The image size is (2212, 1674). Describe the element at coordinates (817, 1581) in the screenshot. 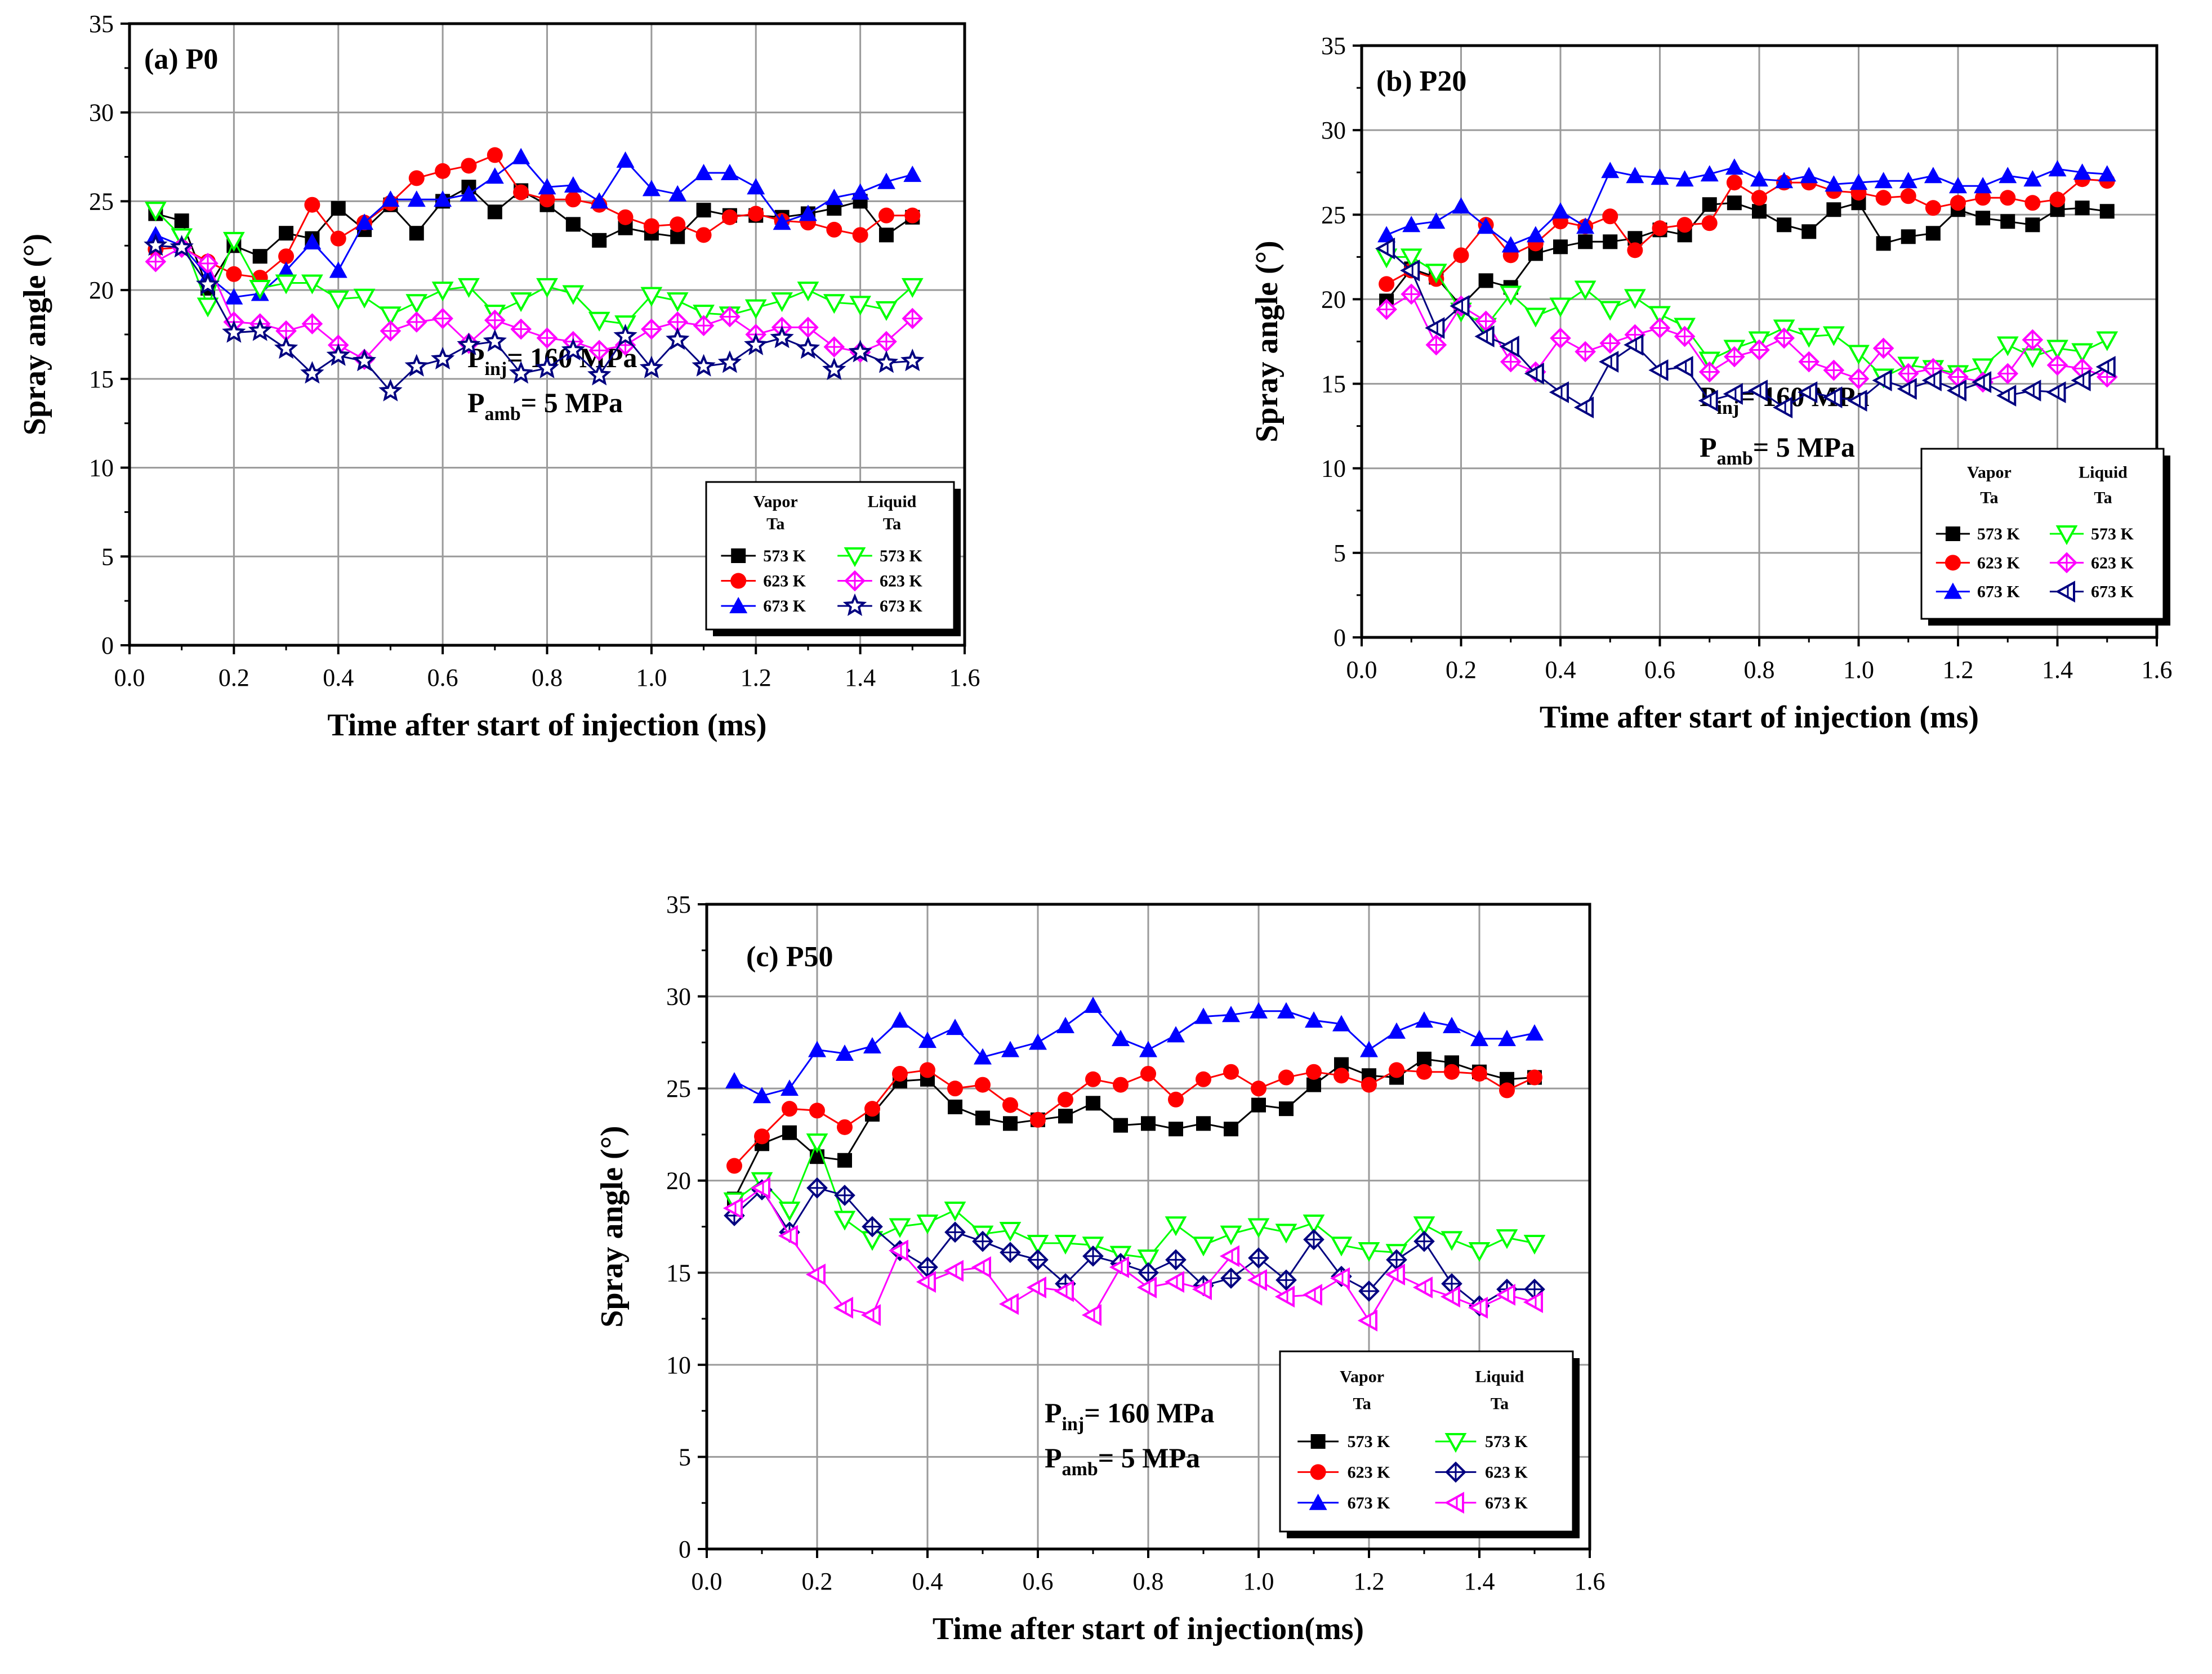

I see `x-tick-label: 0.2` at that location.